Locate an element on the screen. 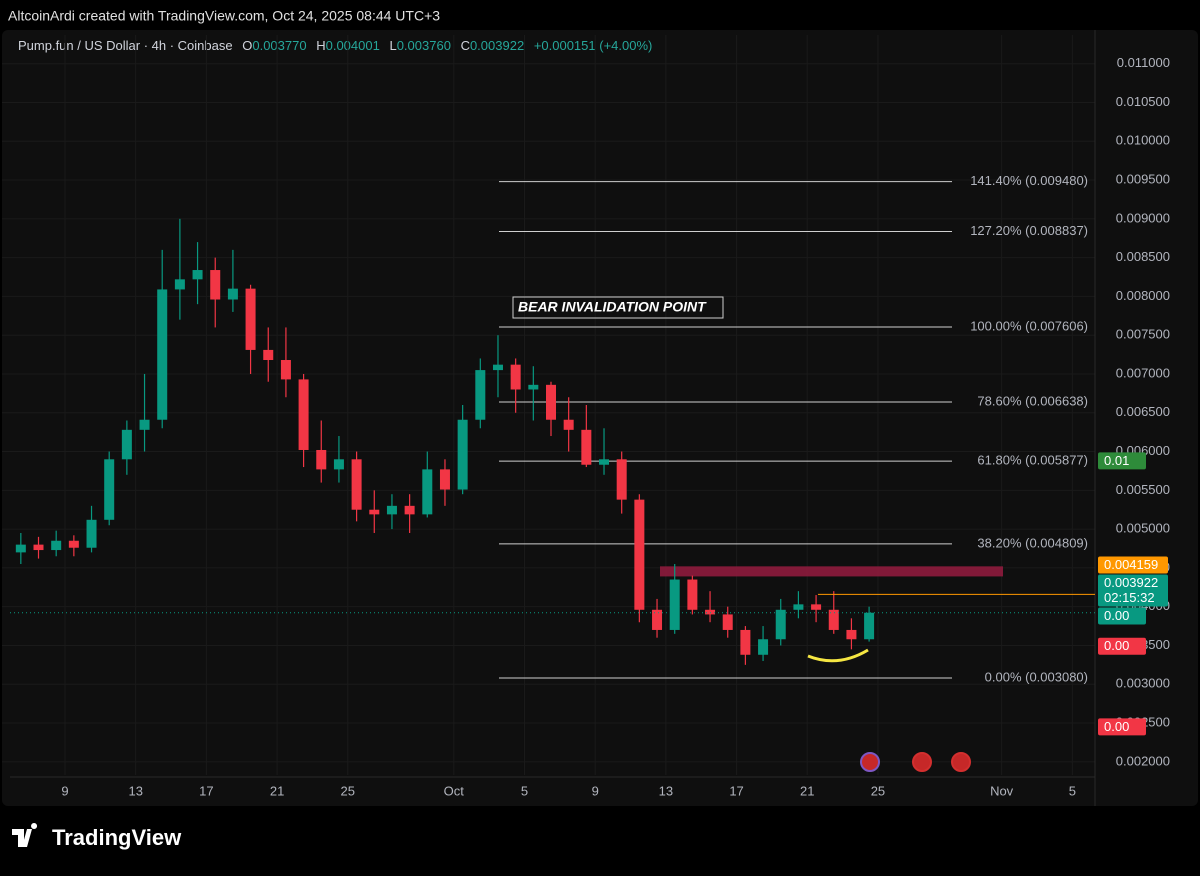 The image size is (1200, 876). price-badge-label: 0.003922 is located at coordinates (1131, 582).